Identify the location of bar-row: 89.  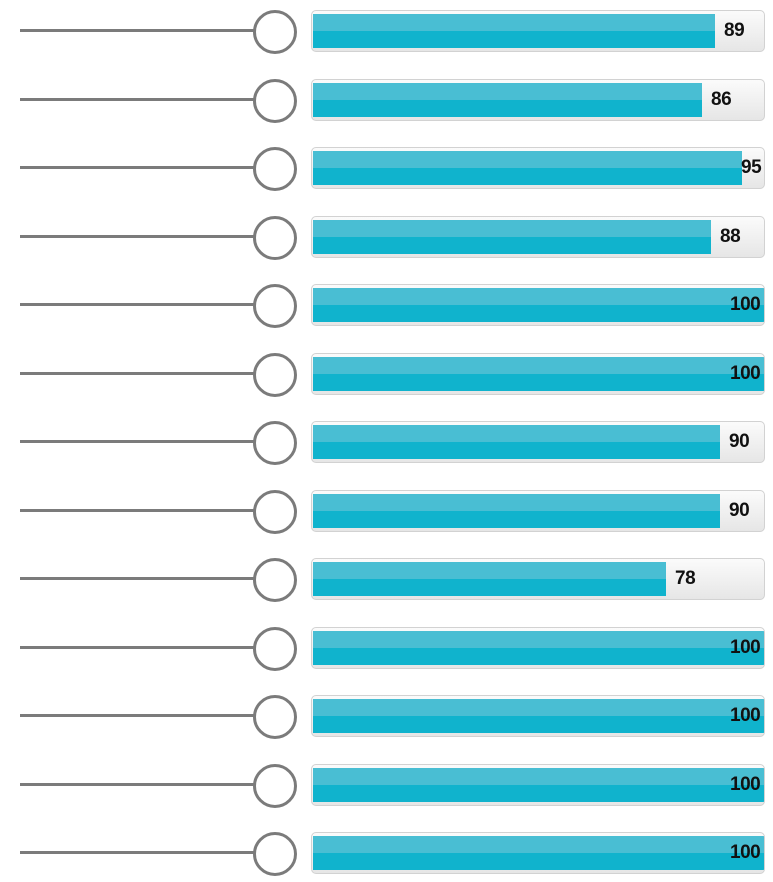
(386, 31).